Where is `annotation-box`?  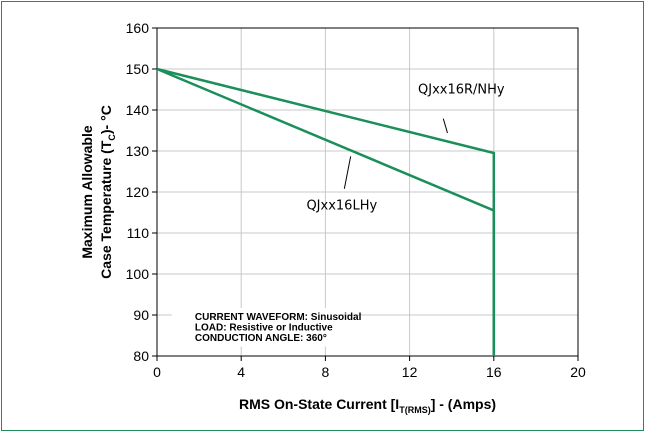 annotation-box is located at coordinates (255, 327).